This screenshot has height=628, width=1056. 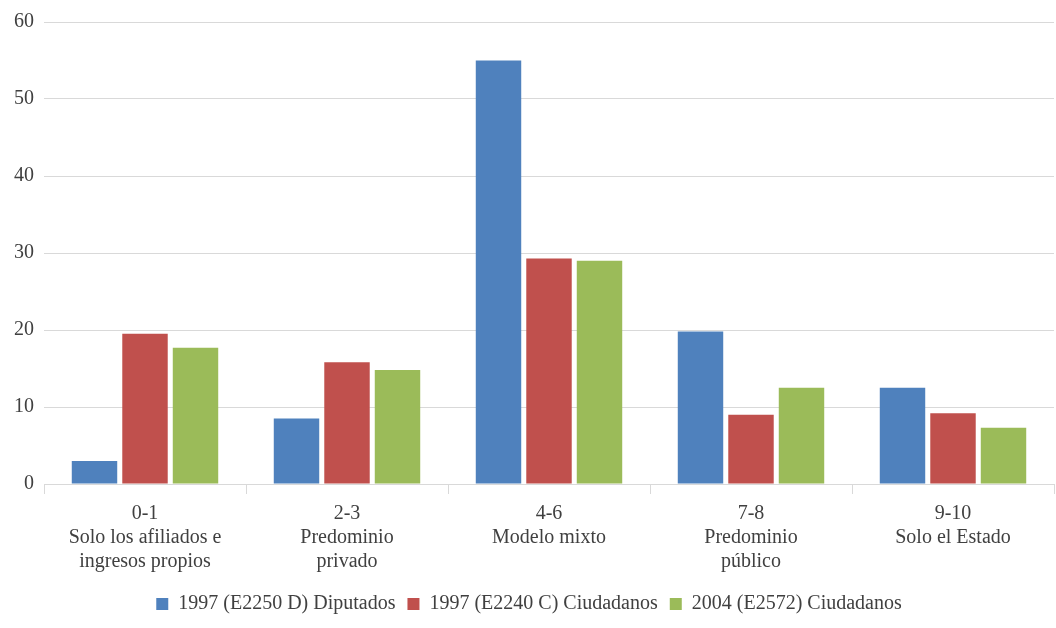 What do you see at coordinates (796, 603) in the screenshot?
I see `legend-label: 2004 (E2572) Ciudadanos` at bounding box center [796, 603].